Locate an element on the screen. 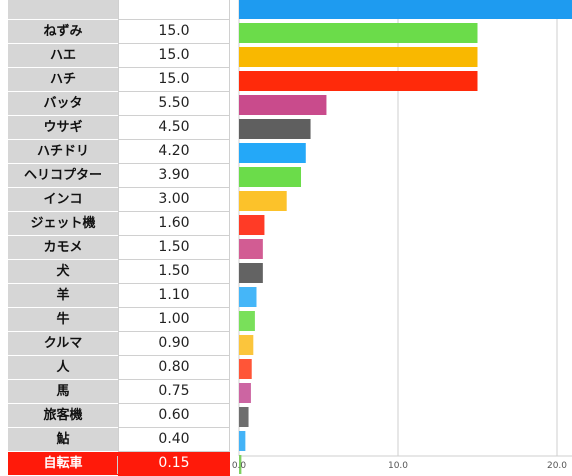 Image resolution: width=572 pixels, height=476 pixels. row-label: ハエ is located at coordinates (63, 56).